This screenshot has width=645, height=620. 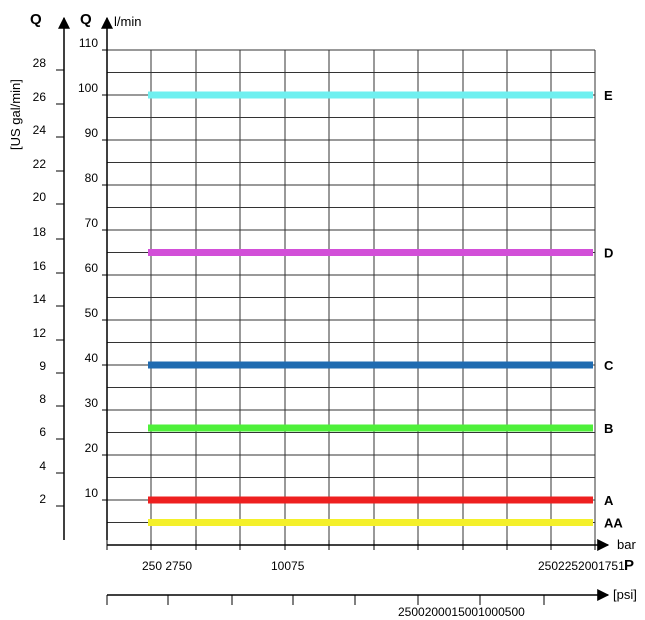 I want to click on y-tick-label: 20, so click(x=92, y=448).